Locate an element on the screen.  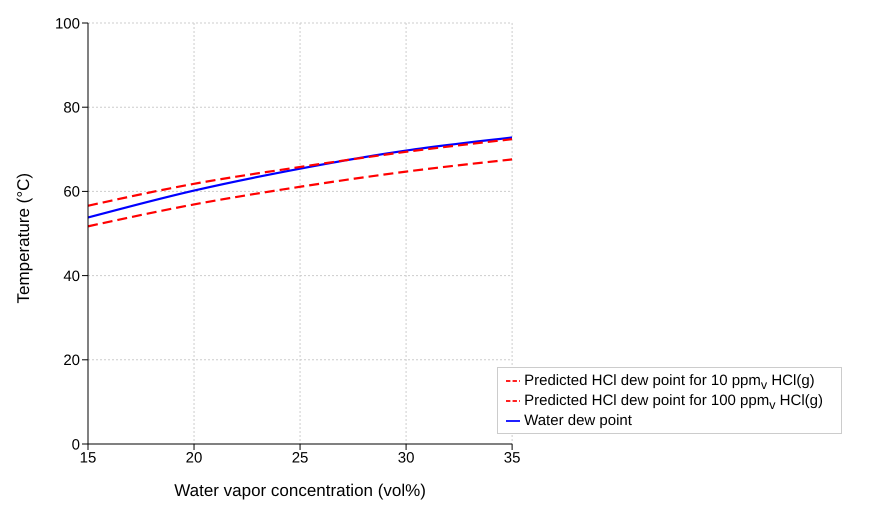
x-axis-title: Water vapor concentration (vol%) is located at coordinates (300, 490).